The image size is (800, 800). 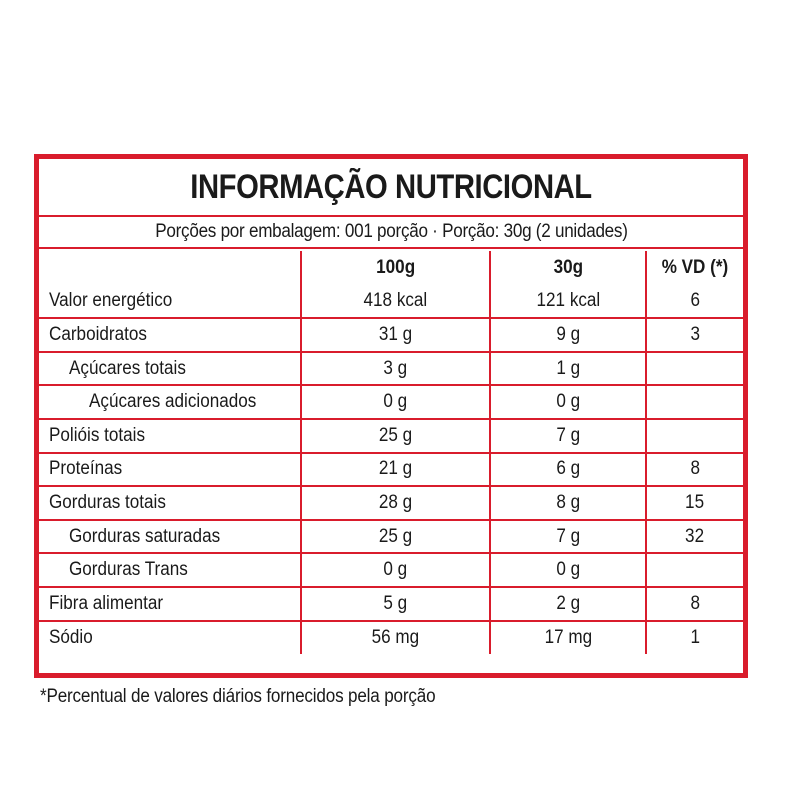 I want to click on nutrient-label: Gorduras totais, so click(x=170, y=502).